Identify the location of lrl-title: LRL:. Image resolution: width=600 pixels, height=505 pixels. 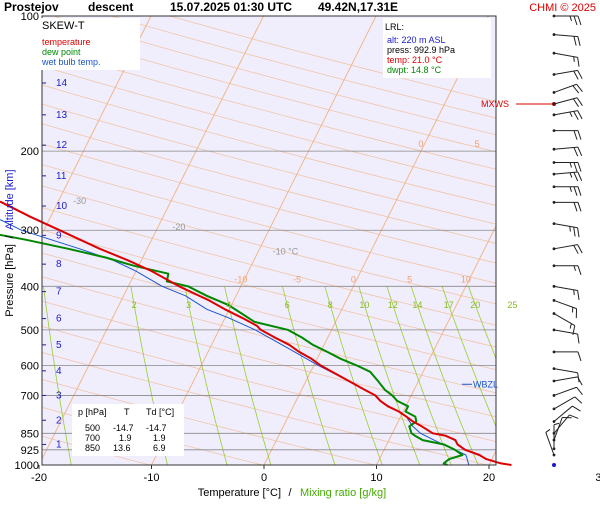
(394, 27).